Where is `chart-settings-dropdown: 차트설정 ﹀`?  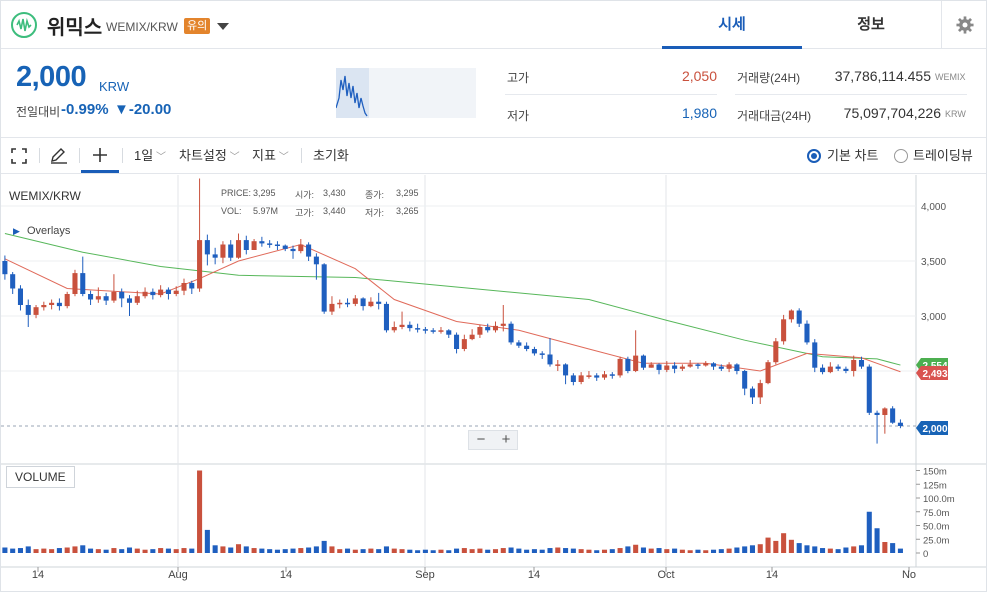
chart-settings-dropdown: 차트설정 ﹀ is located at coordinates (209, 155).